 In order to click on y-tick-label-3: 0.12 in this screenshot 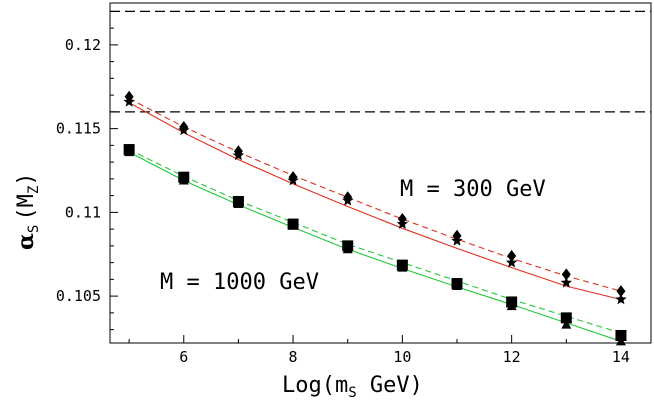, I will do `click(83, 45)`.